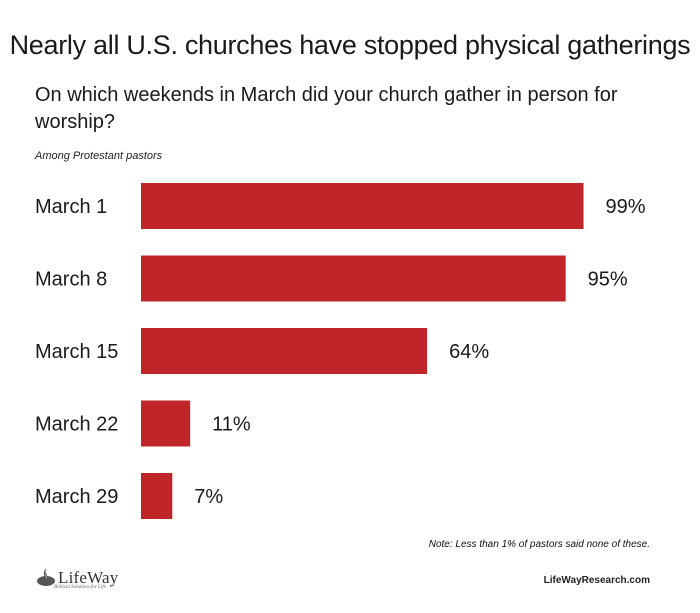 Image resolution: width=700 pixels, height=613 pixels. Describe the element at coordinates (231, 425) in the screenshot. I see `value-label: 11%` at that location.